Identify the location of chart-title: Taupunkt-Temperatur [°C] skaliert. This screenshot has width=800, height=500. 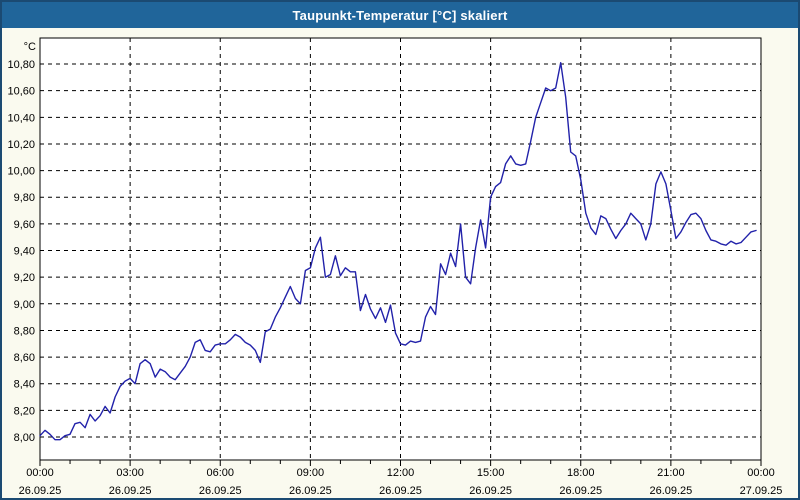
(400, 15).